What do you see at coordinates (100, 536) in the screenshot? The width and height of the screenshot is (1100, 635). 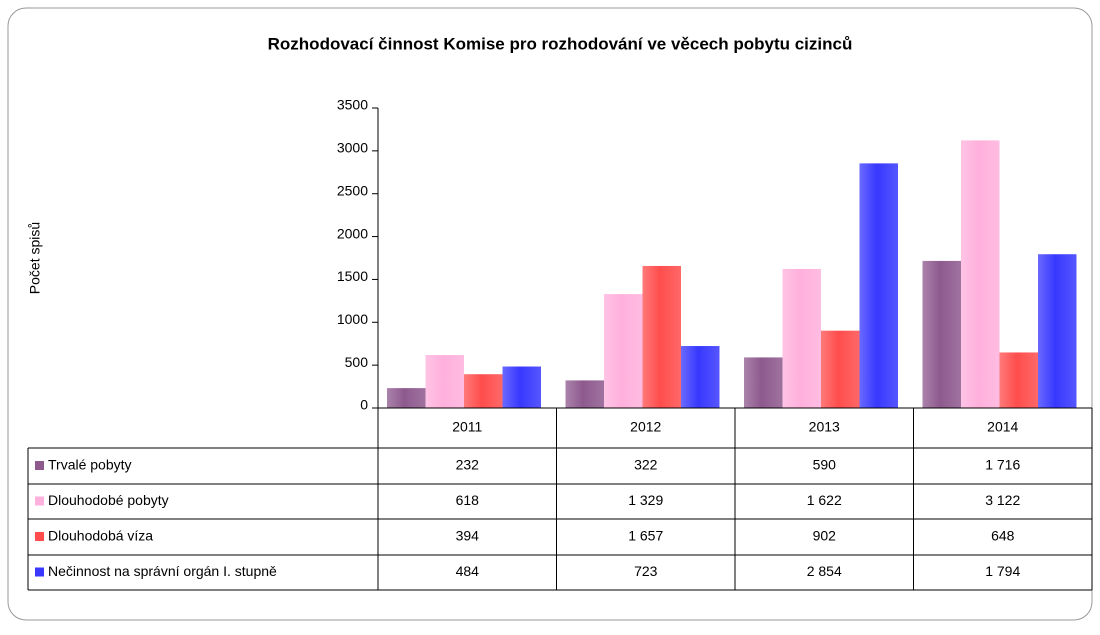 I see `legend-label: Dlouhodobá víza` at bounding box center [100, 536].